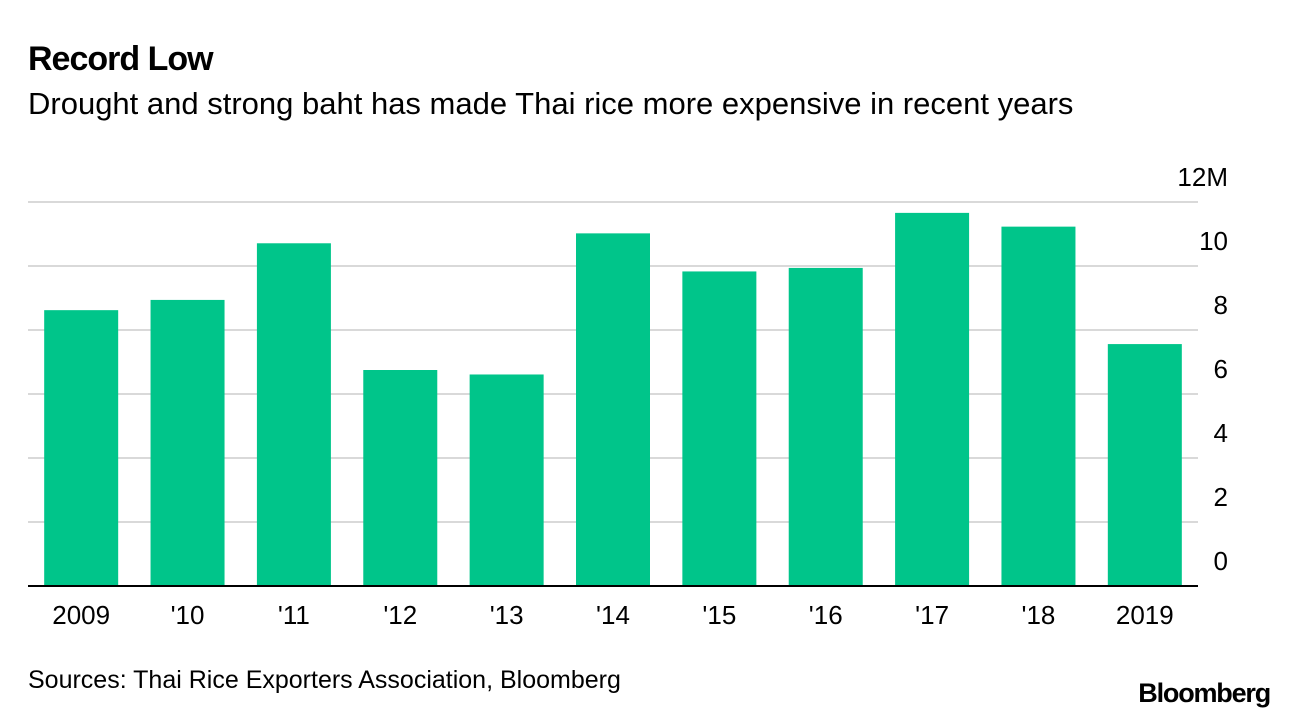  Describe the element at coordinates (81, 615) in the screenshot. I see `x-tick-label: 2009` at that location.